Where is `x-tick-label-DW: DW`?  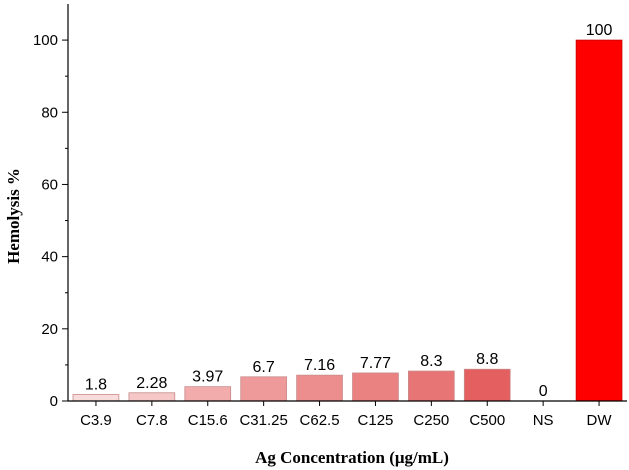
x-tick-label-DW: DW is located at coordinates (600, 420).